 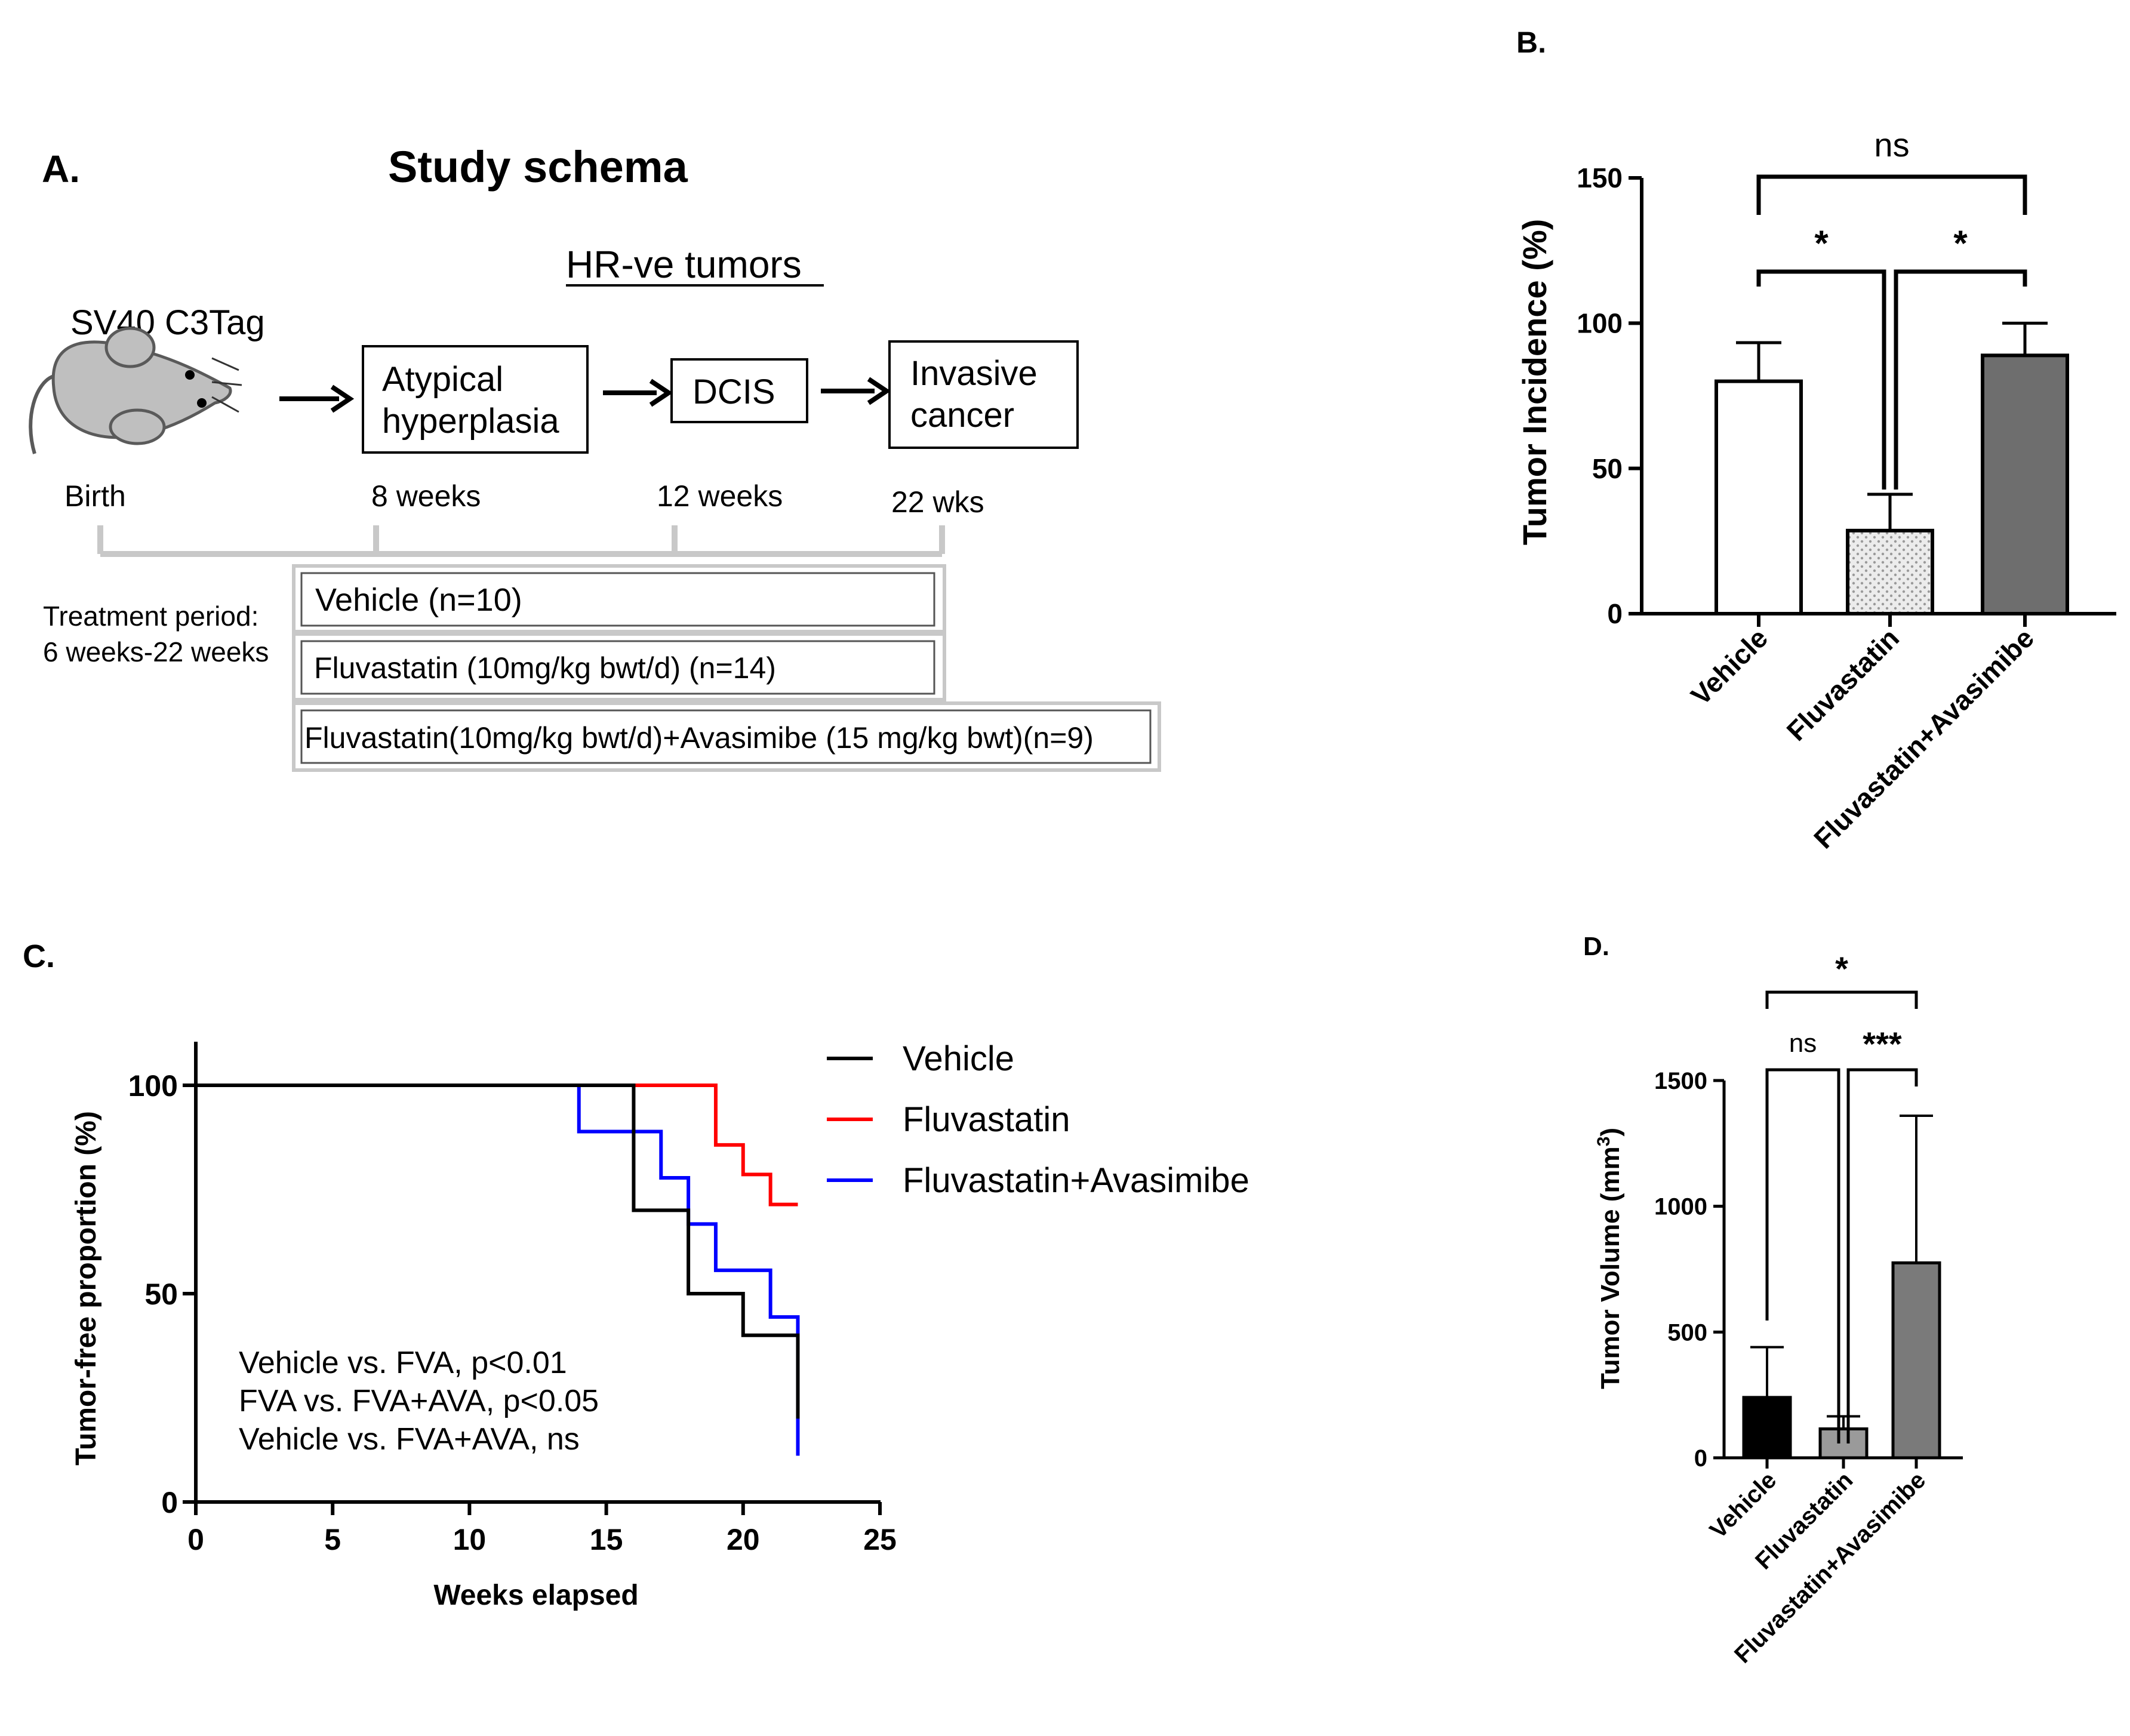 What do you see at coordinates (135, 390) in the screenshot?
I see `mouse-icon` at bounding box center [135, 390].